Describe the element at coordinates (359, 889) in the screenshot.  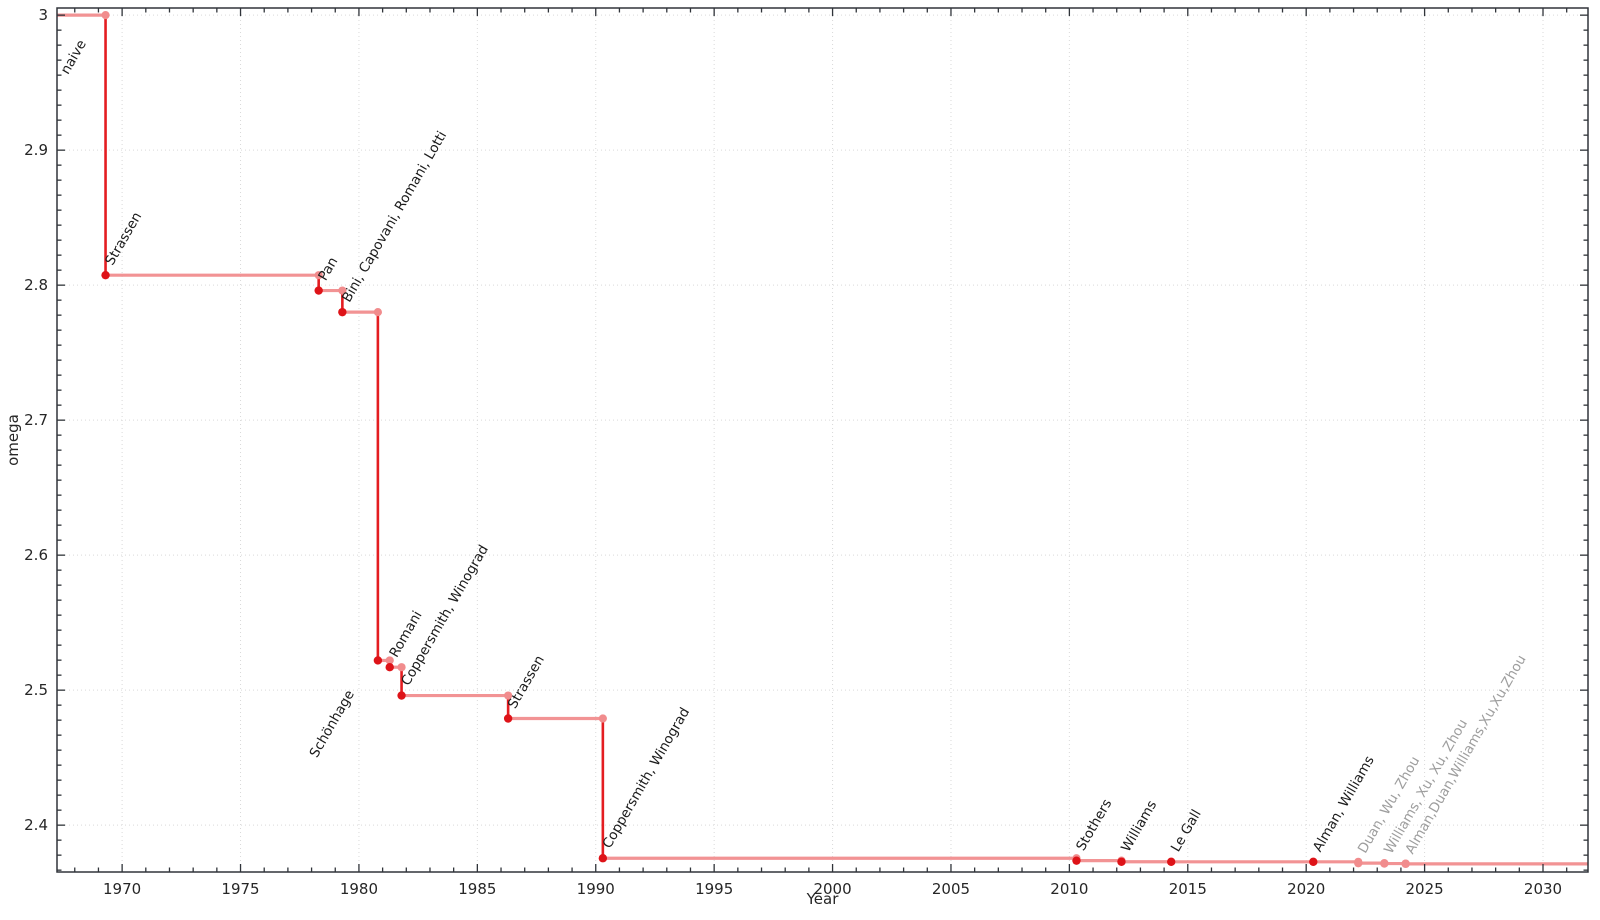
I see `x-tick-label: 1980` at that location.